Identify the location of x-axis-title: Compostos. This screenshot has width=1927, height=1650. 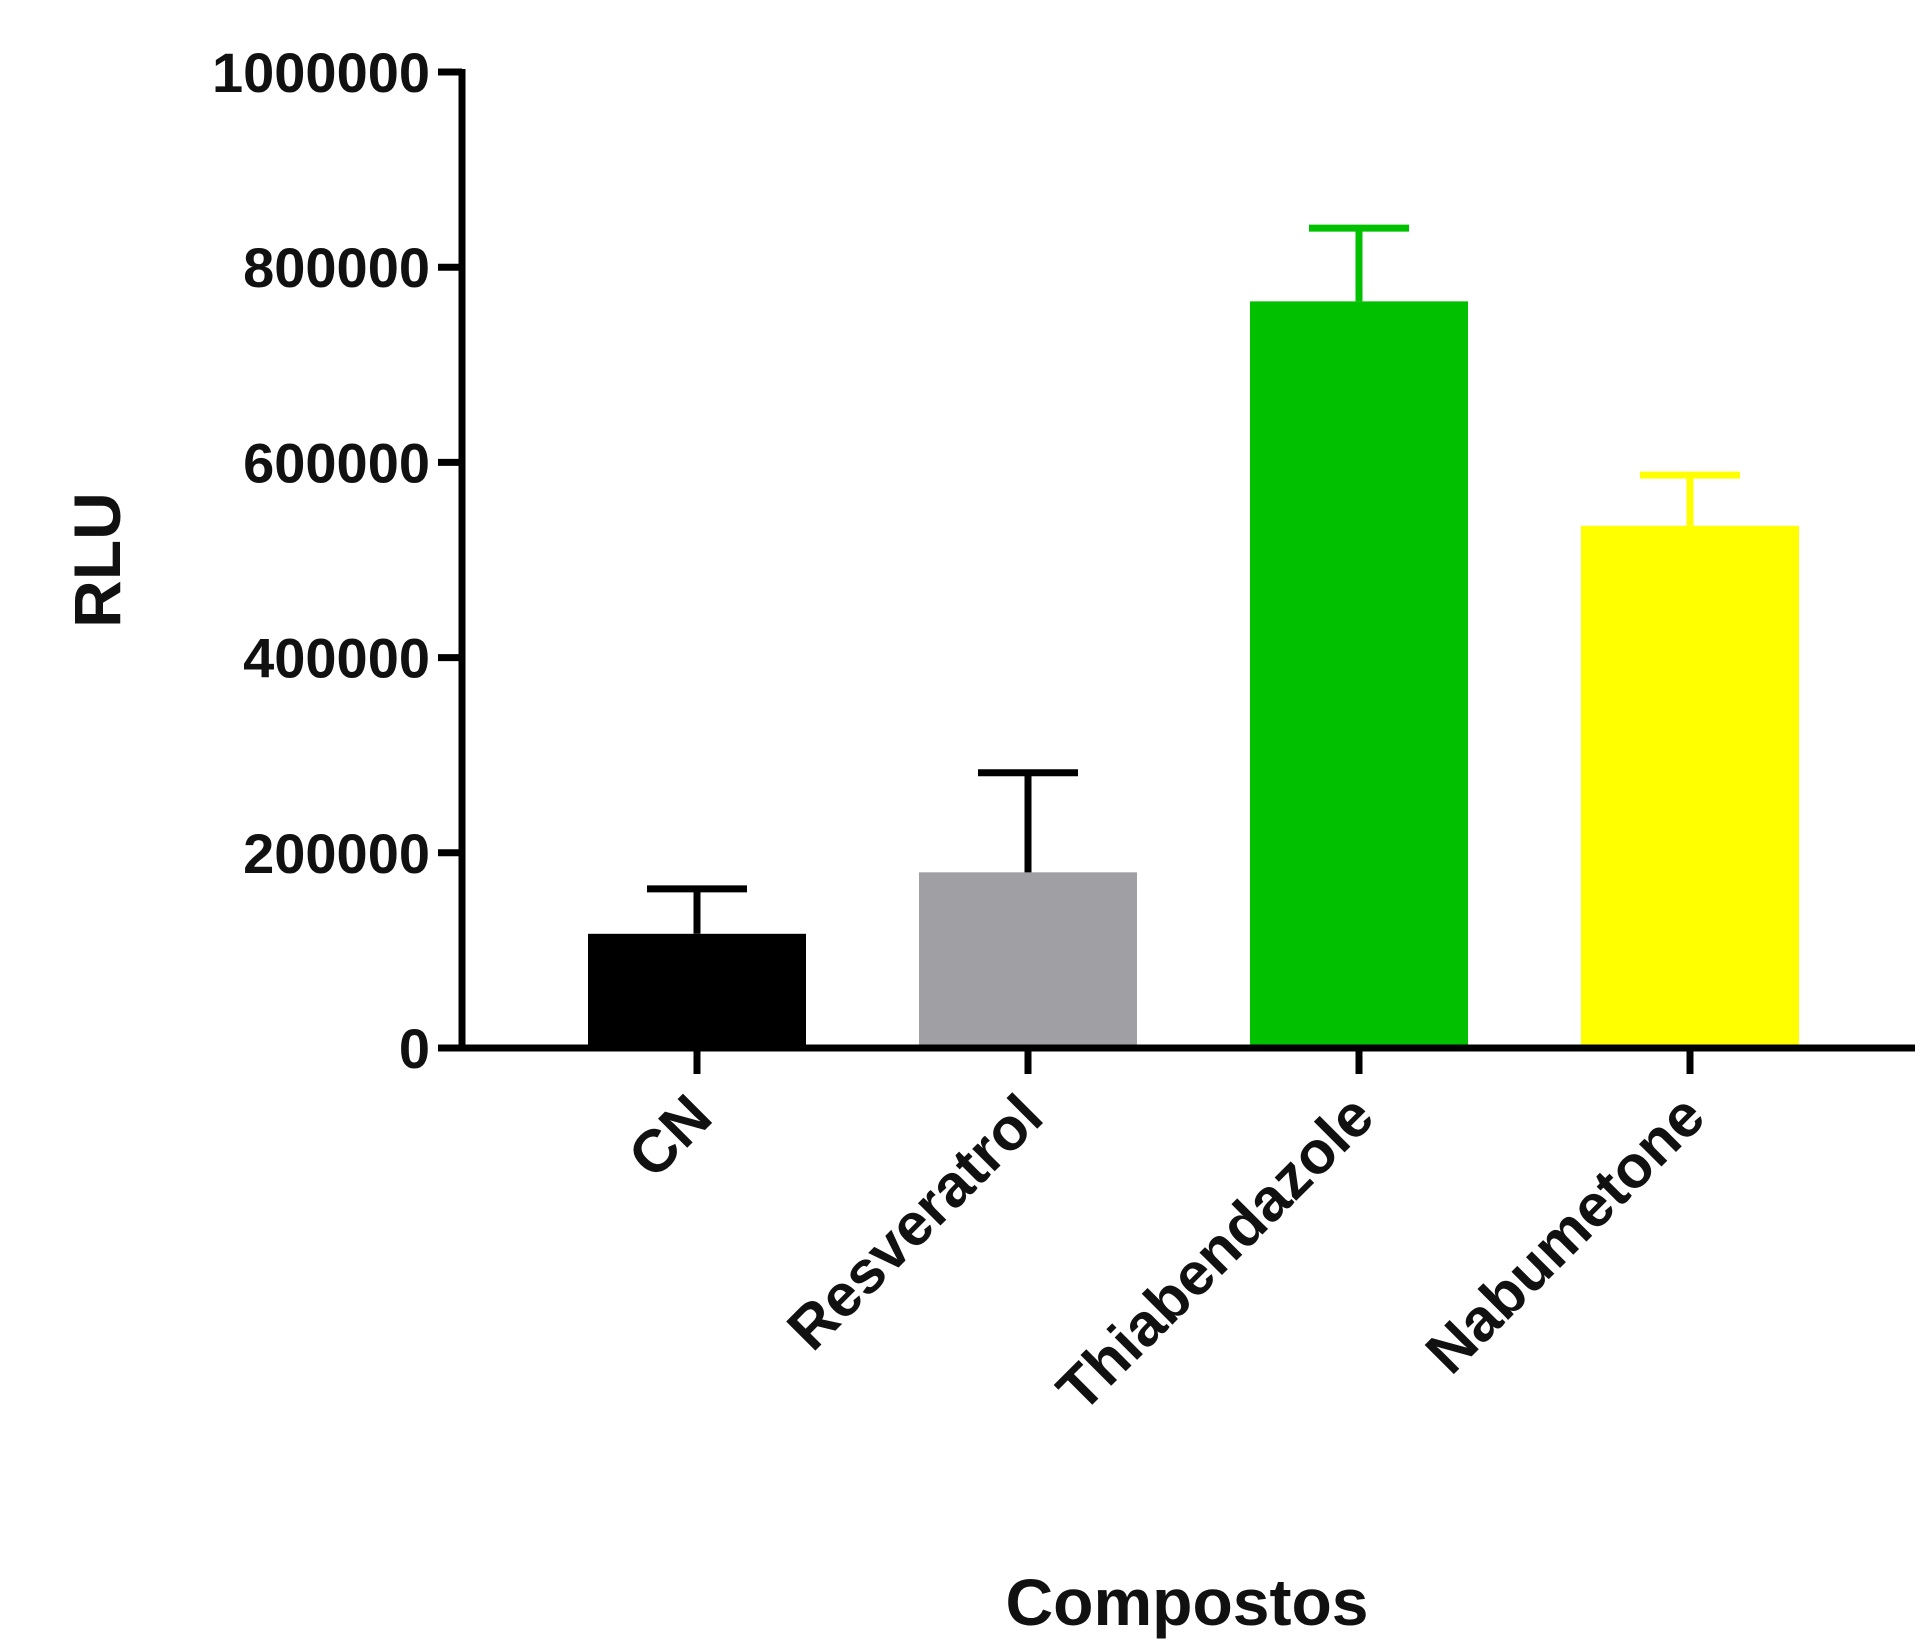
(1187, 1602).